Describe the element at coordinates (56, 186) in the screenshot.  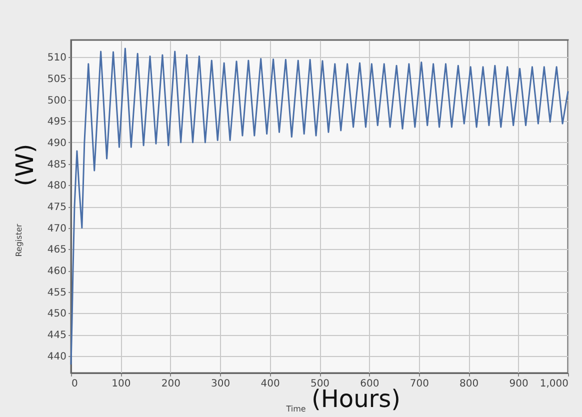
I see `y-tick-label: 480` at that location.